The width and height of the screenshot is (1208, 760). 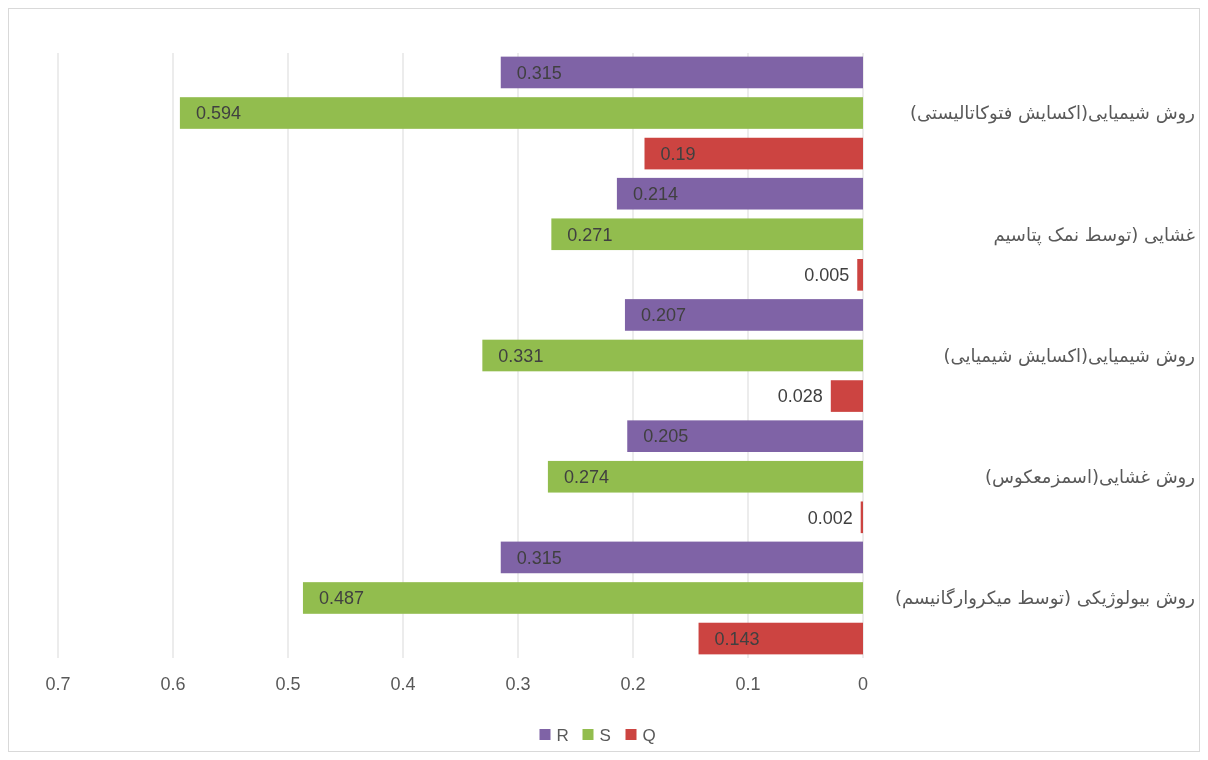 What do you see at coordinates (649, 735) in the screenshot?
I see `legend-label: Q` at bounding box center [649, 735].